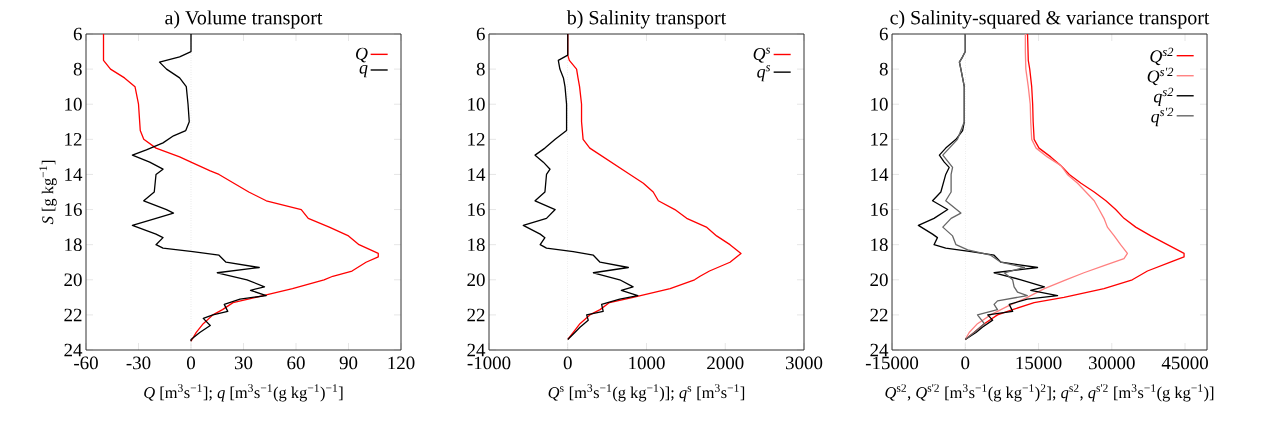 This screenshot has width=1270, height=429. What do you see at coordinates (348, 363) in the screenshot?
I see `x-tick-label: 90` at bounding box center [348, 363].